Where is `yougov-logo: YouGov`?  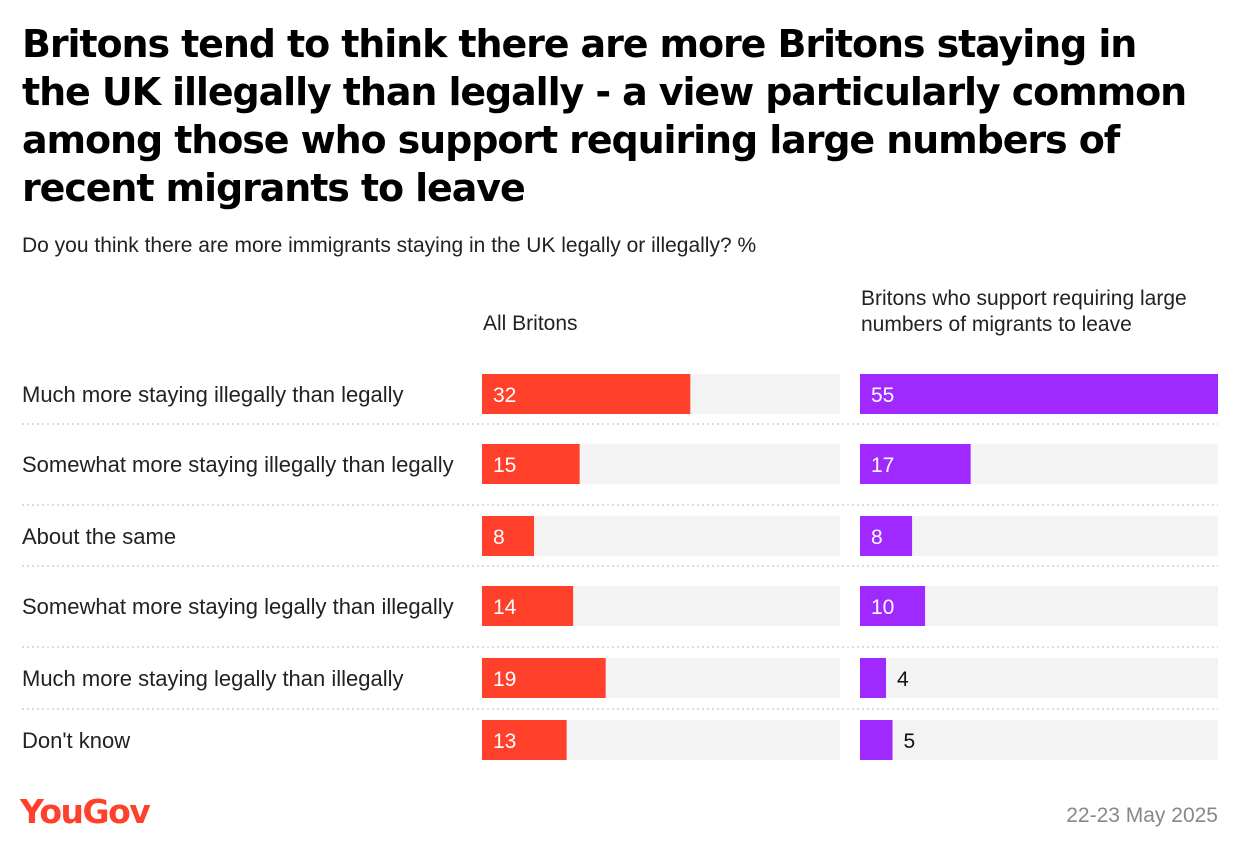 yougov-logo: YouGov is located at coordinates (85, 811).